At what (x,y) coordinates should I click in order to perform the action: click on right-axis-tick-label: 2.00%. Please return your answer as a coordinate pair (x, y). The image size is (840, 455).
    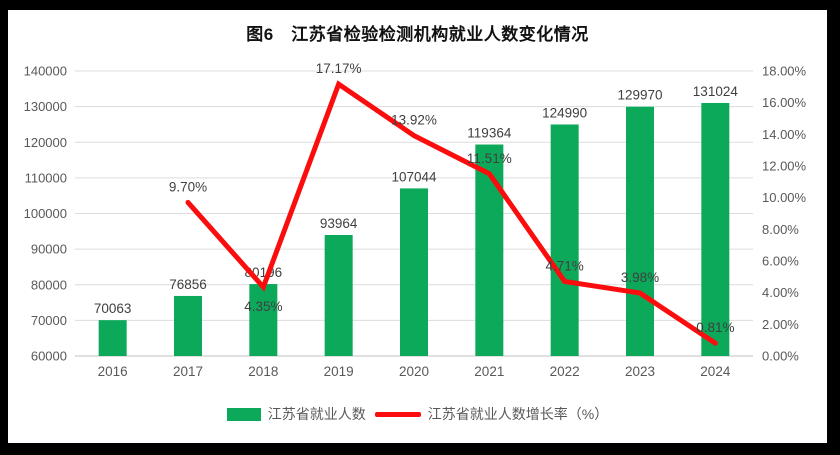
    Looking at the image, I should click on (780, 324).